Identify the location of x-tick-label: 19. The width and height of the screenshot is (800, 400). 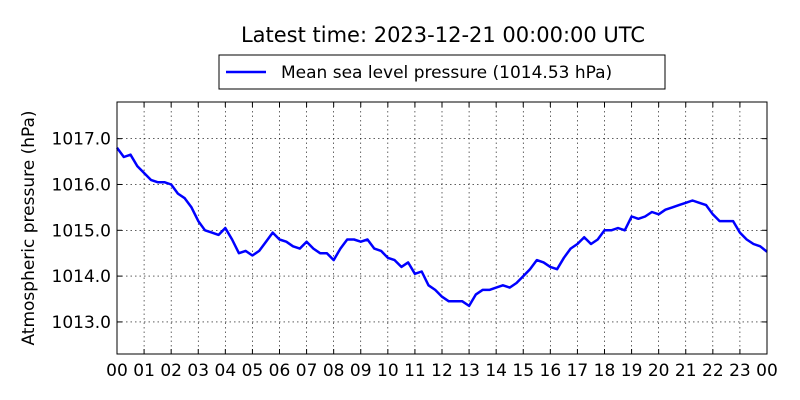
(632, 371).